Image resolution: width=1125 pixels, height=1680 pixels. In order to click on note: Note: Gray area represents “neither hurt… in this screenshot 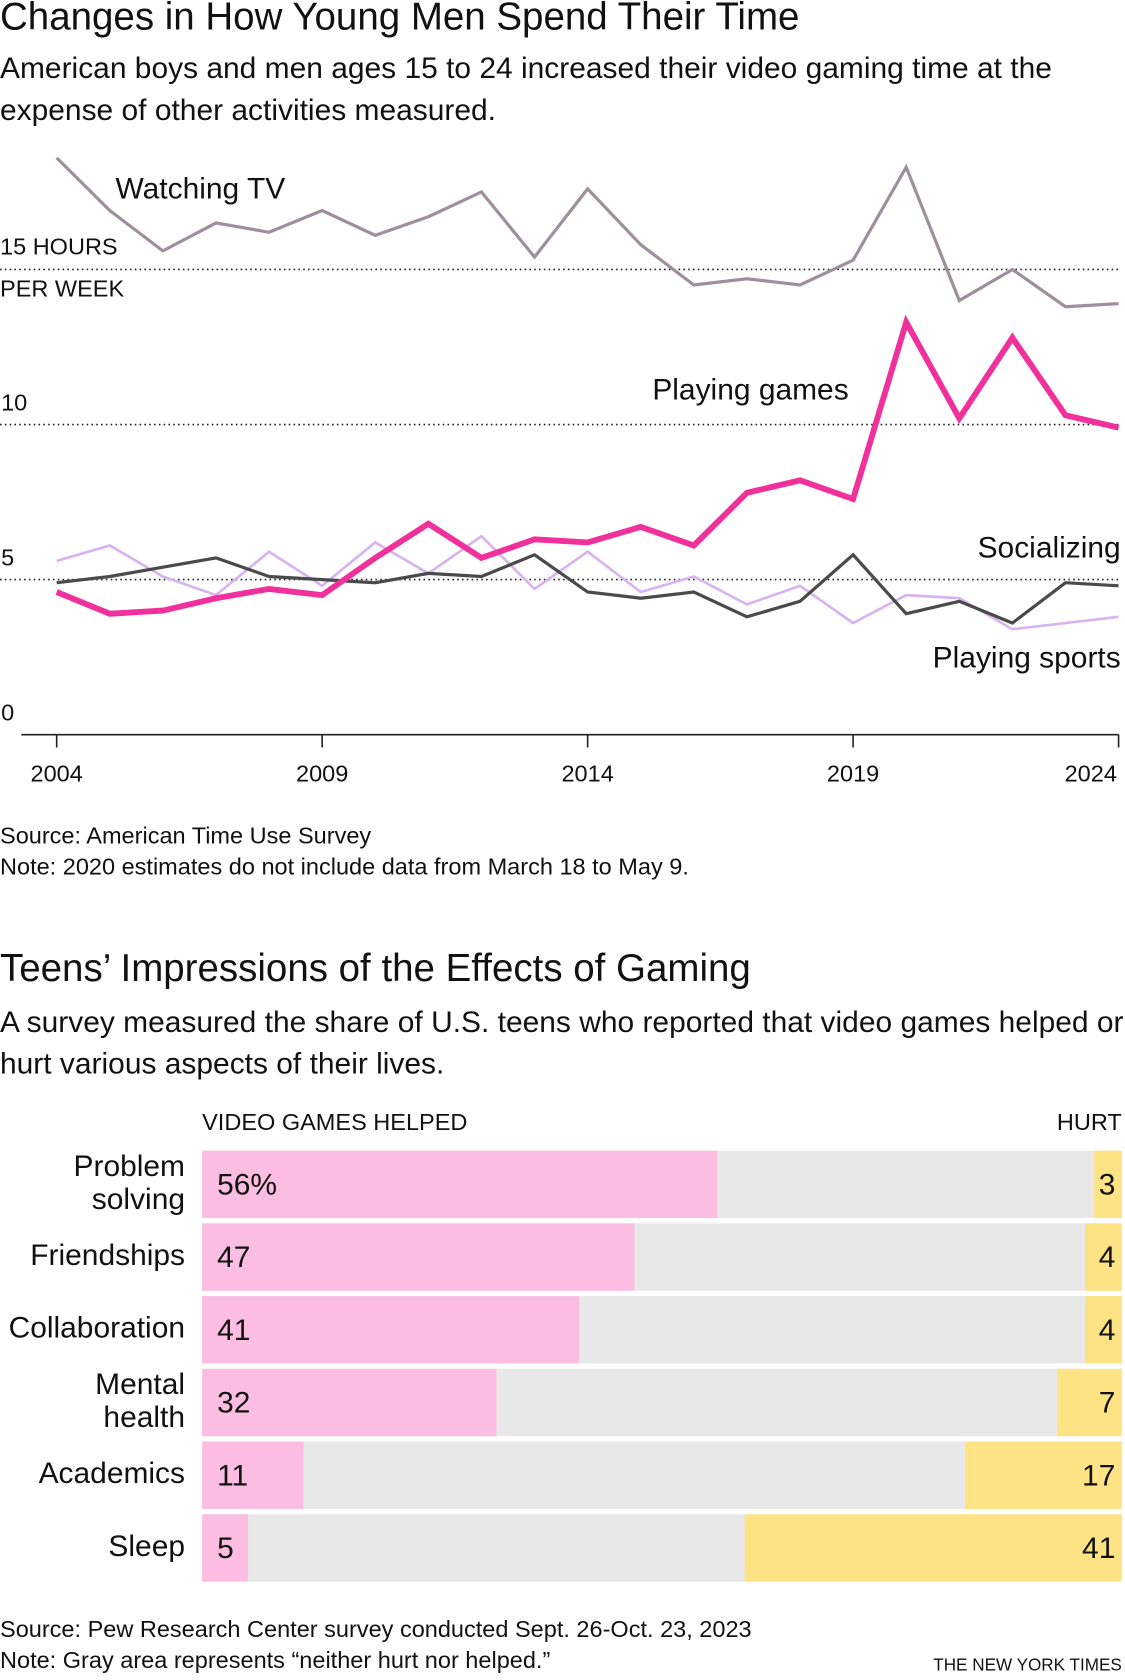, I will do `click(275, 1660)`.